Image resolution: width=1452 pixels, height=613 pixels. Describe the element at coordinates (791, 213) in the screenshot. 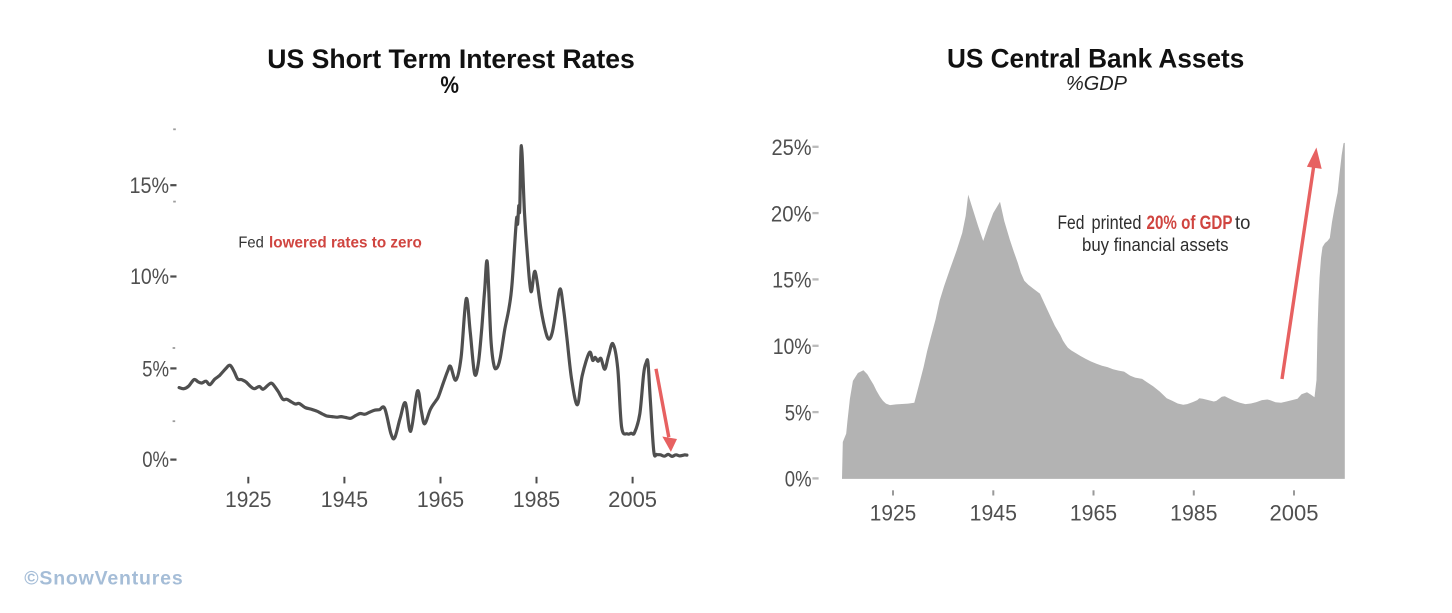

I see `svg-text: 20%` at that location.